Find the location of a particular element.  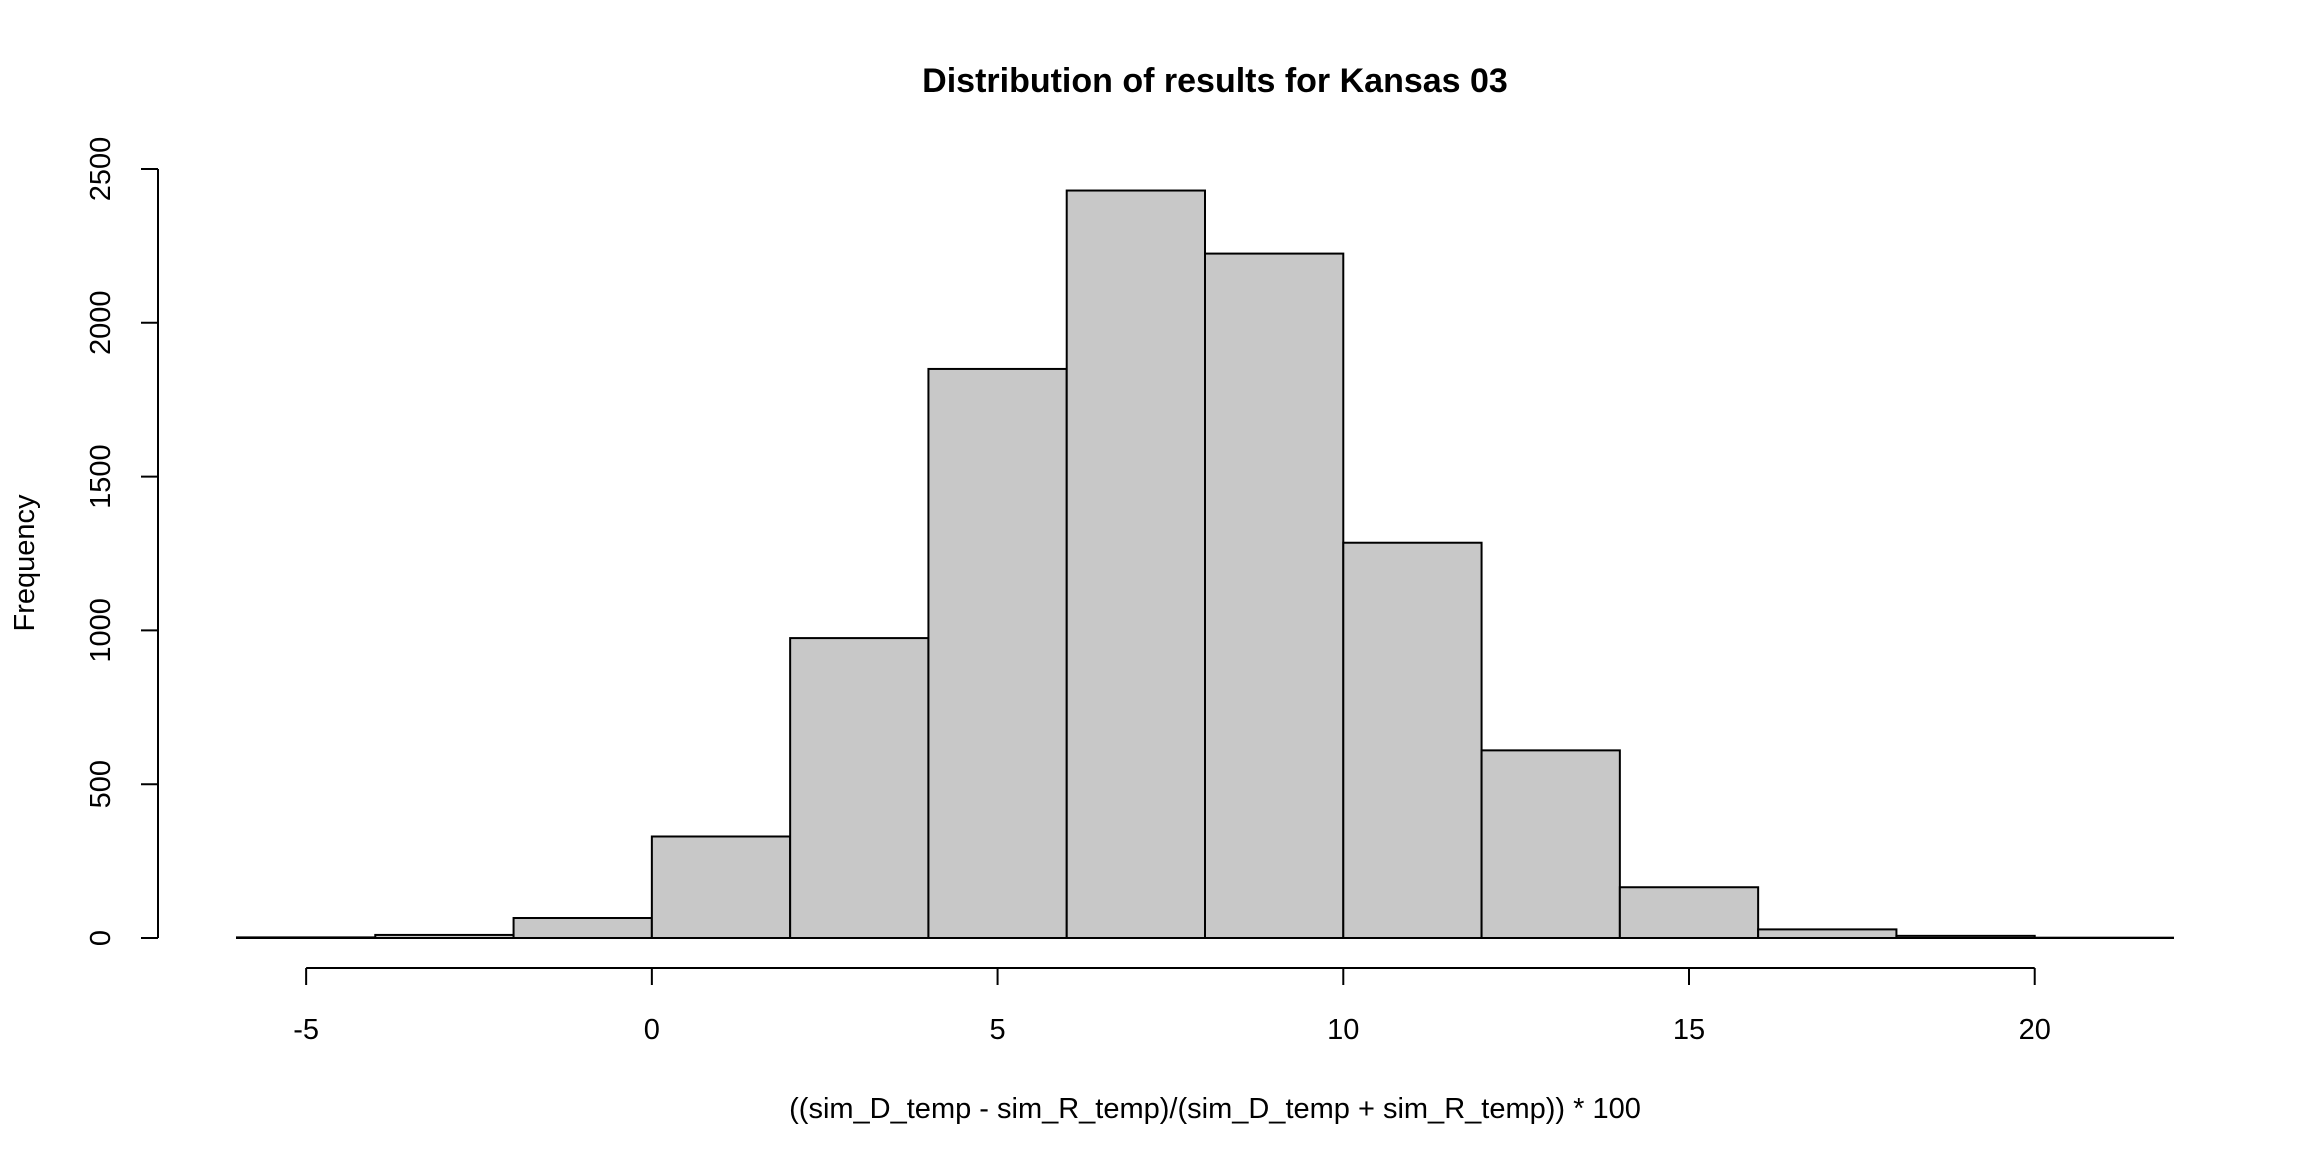

y-axis: 0 500 1000 1500 2000 2500 is located at coordinates (121, 541).